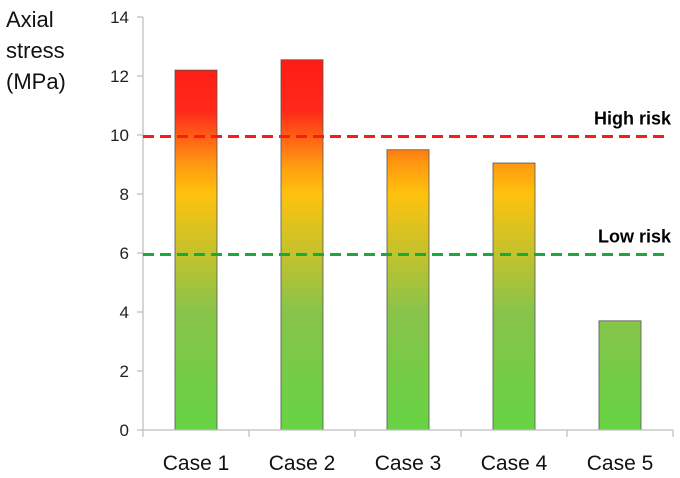 The width and height of the screenshot is (680, 478). Describe the element at coordinates (35, 50) in the screenshot. I see `y-axis-title-line-2: stress` at that location.